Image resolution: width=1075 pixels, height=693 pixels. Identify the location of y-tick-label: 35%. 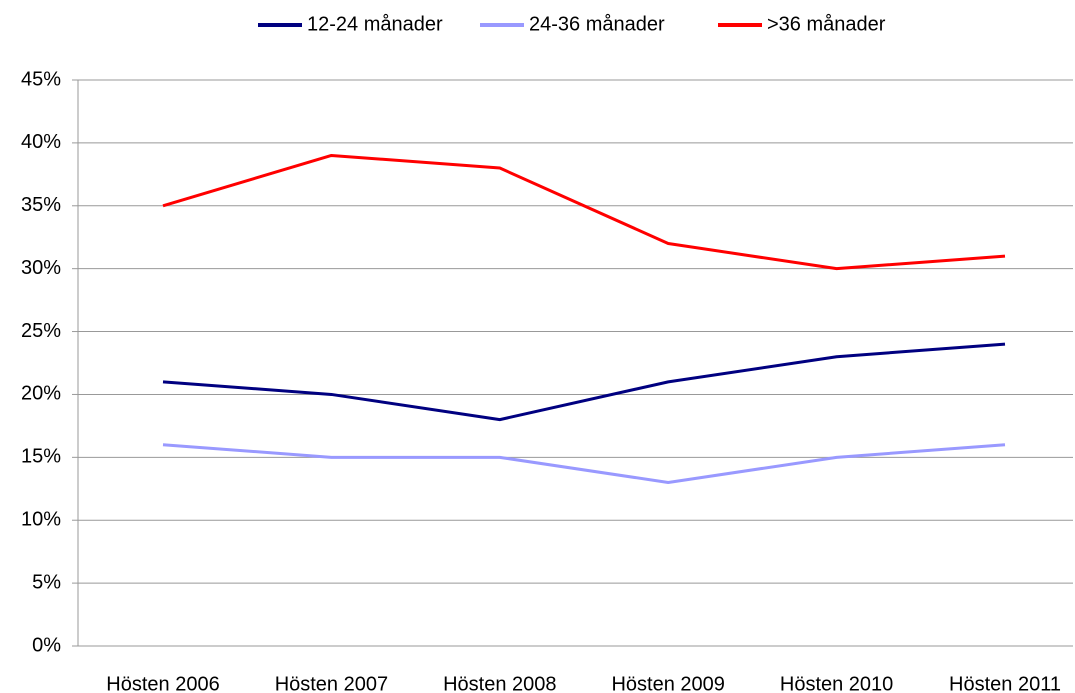
(41, 205).